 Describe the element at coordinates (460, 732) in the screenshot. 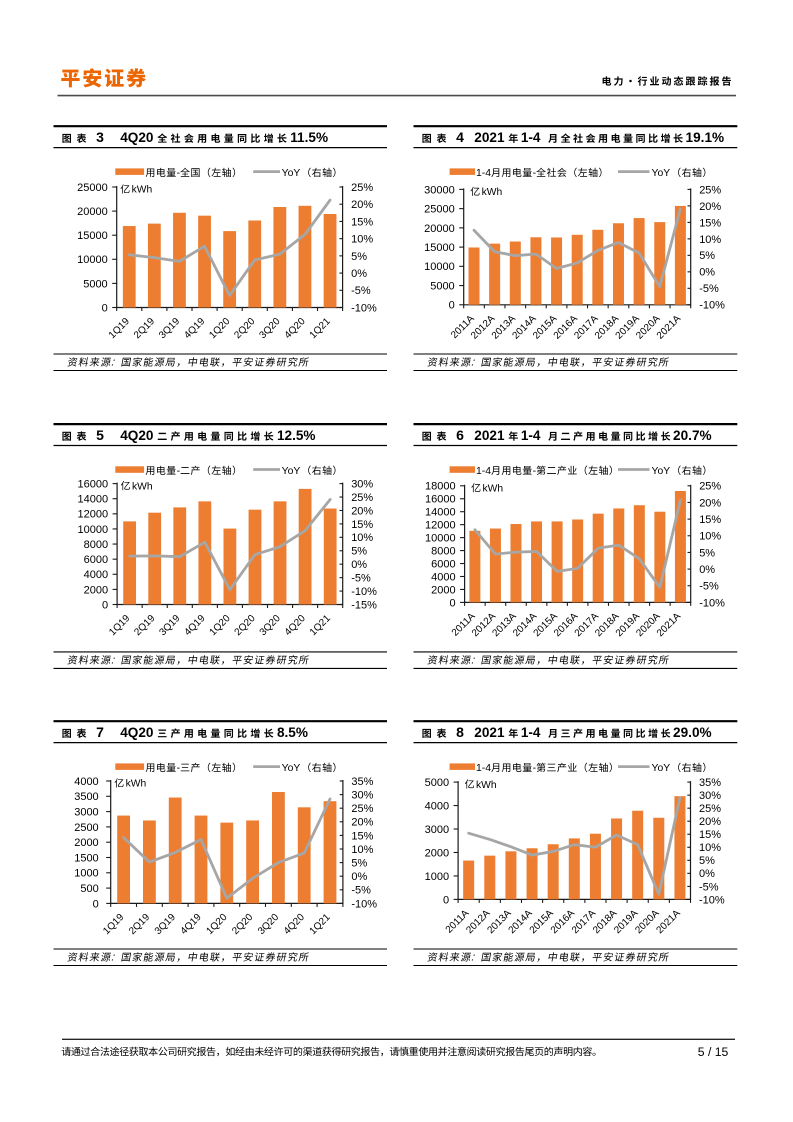

I see `svg-text: 8` at that location.